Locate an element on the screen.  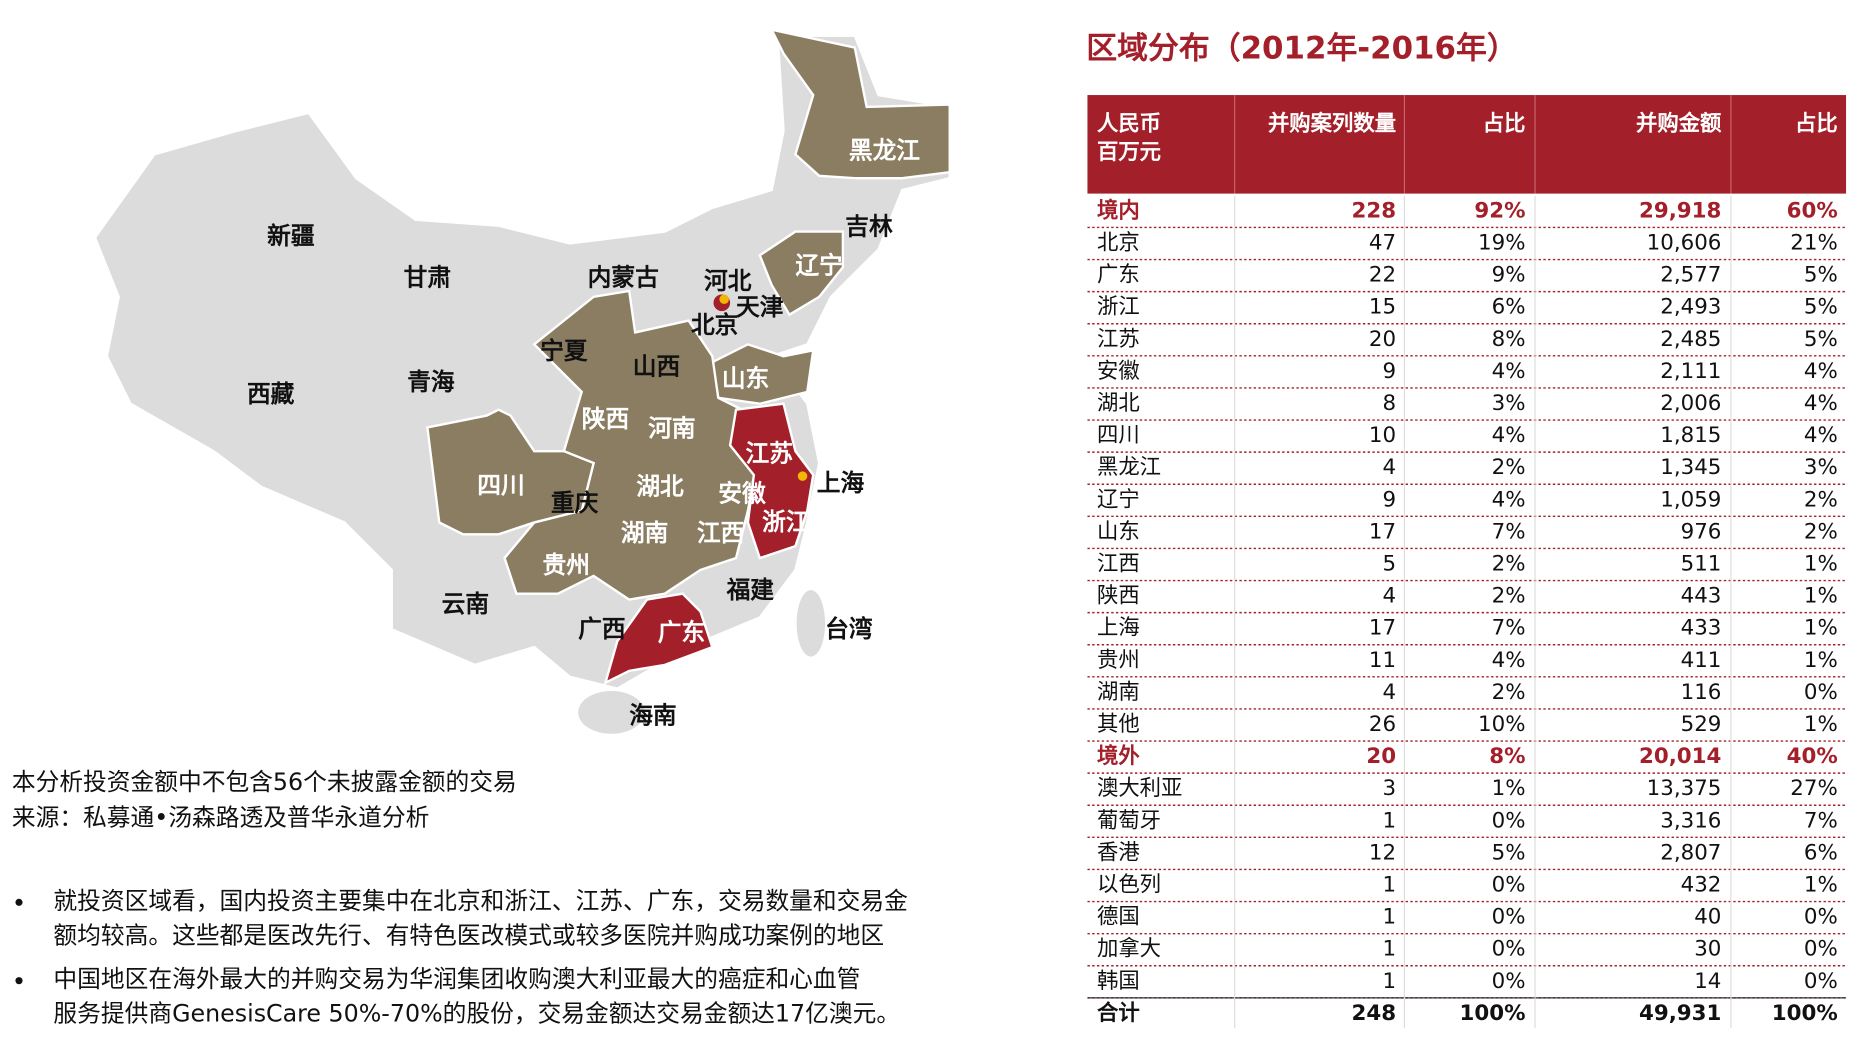
table-cell: 9% is located at coordinates (1509, 275).